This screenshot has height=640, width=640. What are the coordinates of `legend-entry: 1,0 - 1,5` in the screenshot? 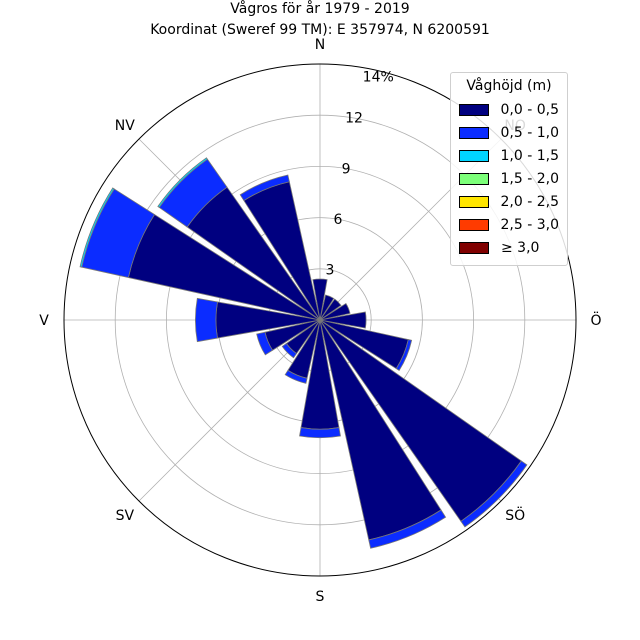 It's located at (509, 155).